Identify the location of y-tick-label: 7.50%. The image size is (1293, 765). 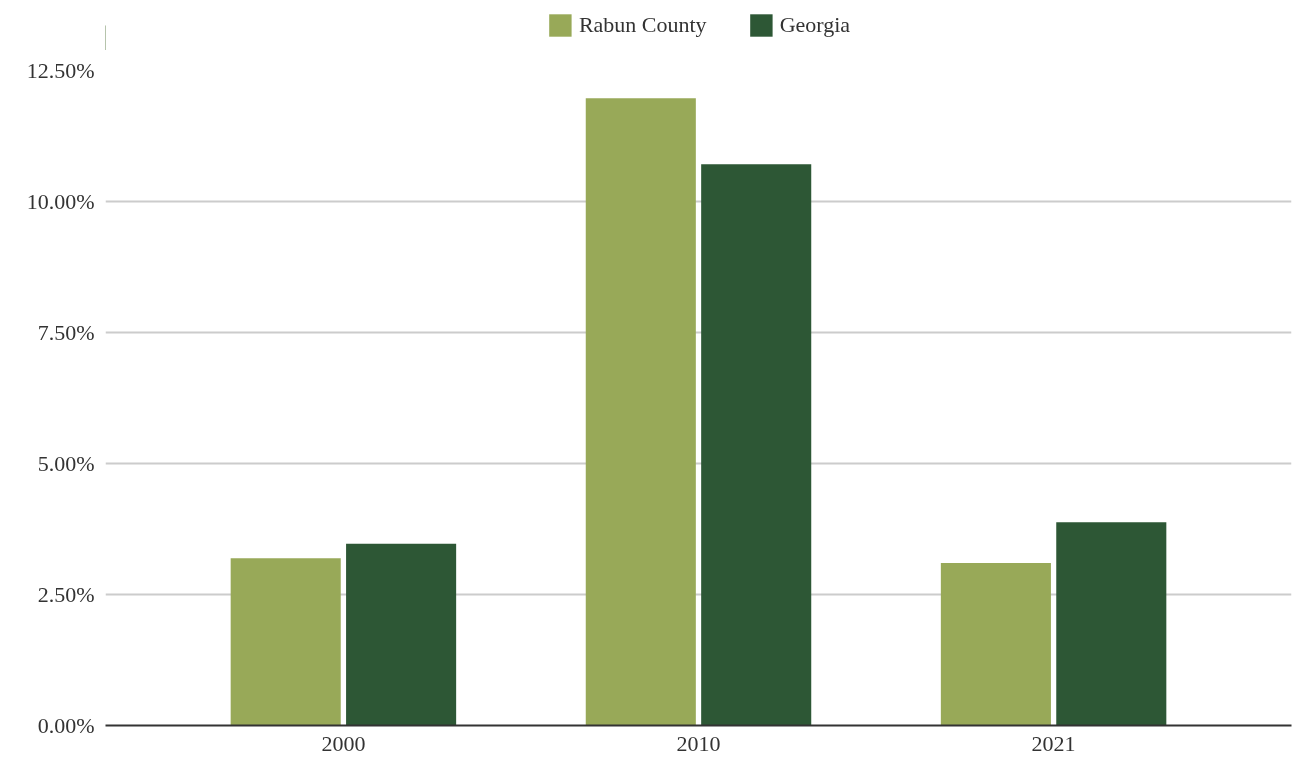
(66, 332).